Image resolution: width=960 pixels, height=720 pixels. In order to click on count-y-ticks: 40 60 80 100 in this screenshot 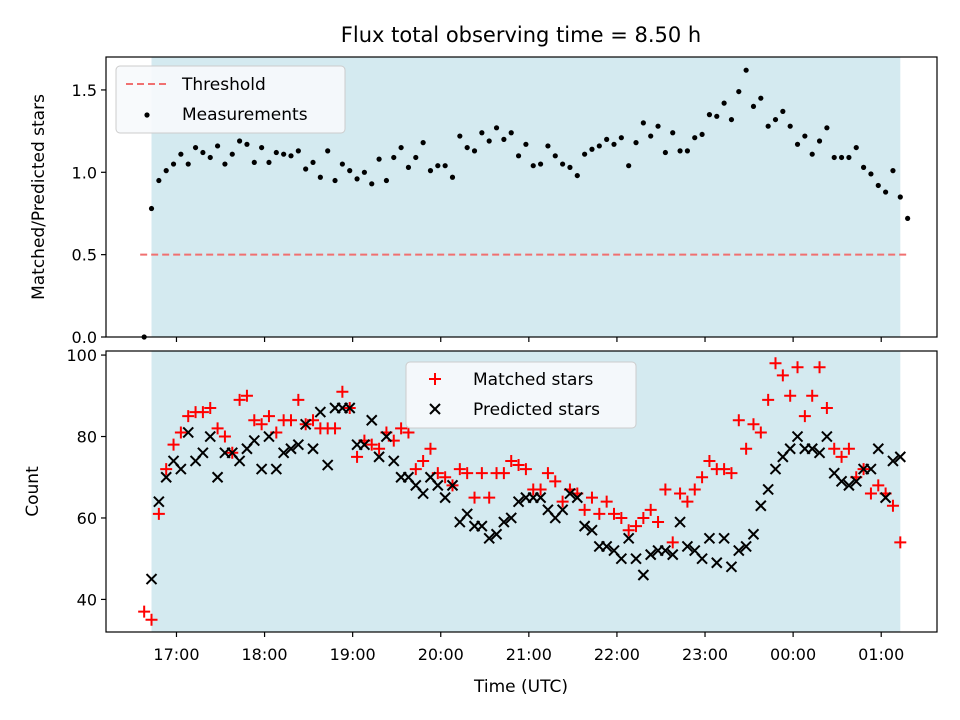, I will do `click(86, 477)`.